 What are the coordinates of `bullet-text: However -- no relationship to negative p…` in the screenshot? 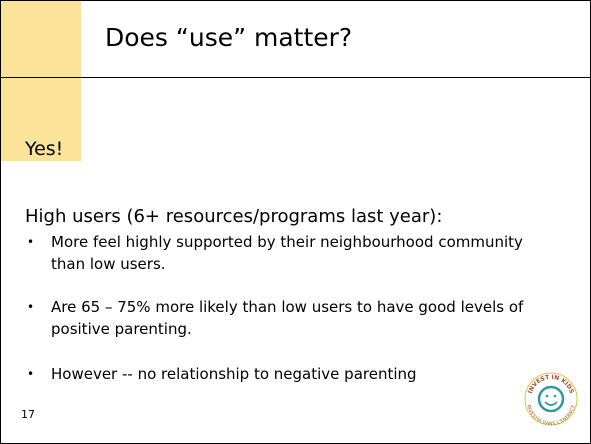 It's located at (234, 374).